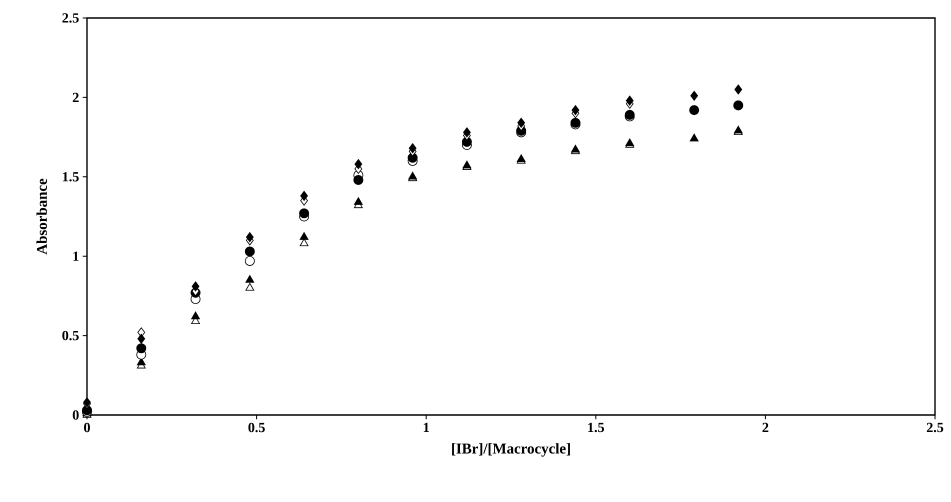 The image size is (951, 502). What do you see at coordinates (87, 427) in the screenshot?
I see `x-tick-label: 0` at bounding box center [87, 427].